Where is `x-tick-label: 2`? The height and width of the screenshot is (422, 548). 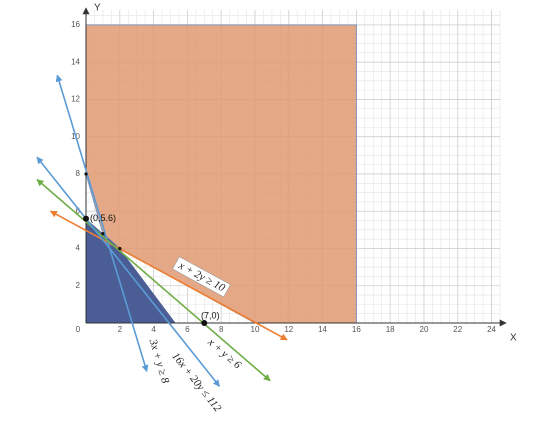 x-tick-label: 2 is located at coordinates (120, 329).